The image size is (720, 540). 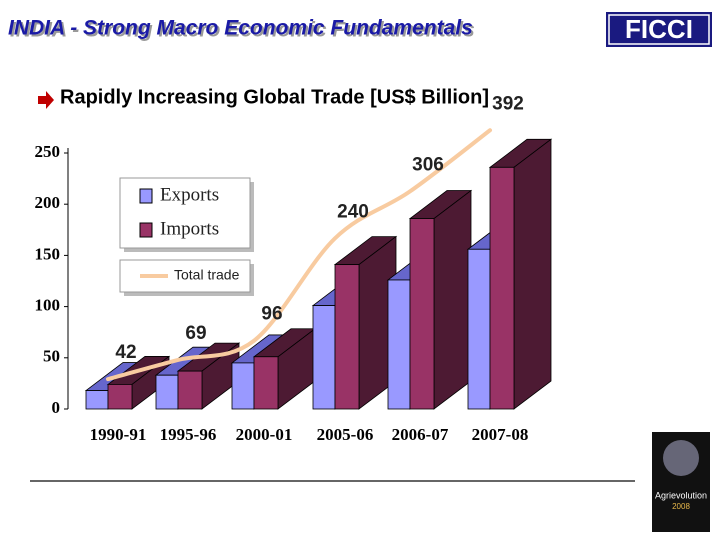 I want to click on x-tick-label: 1990-91, so click(x=118, y=434).